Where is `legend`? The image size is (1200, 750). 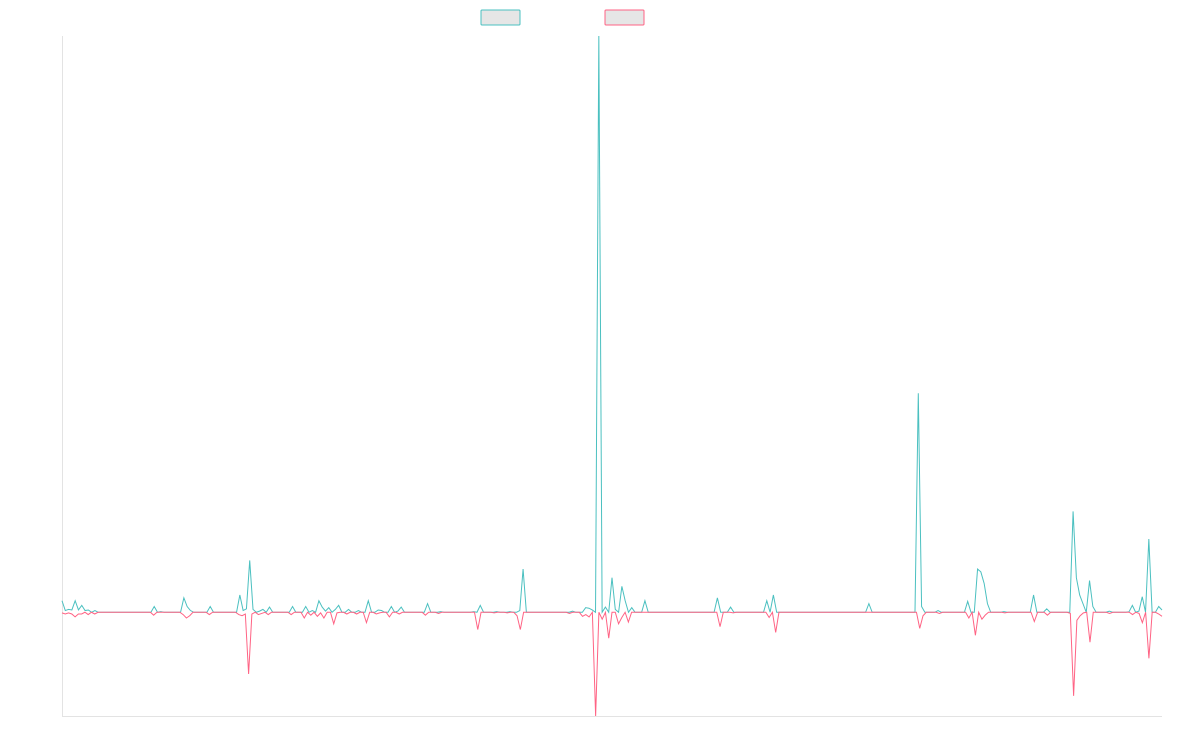 legend is located at coordinates (562, 17).